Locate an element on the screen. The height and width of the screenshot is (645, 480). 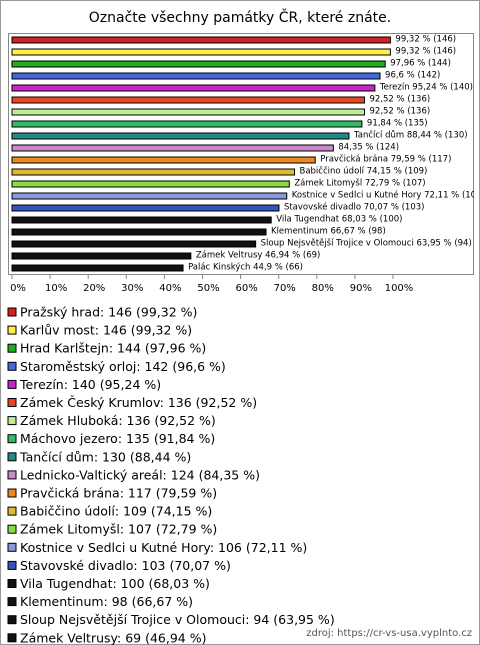
value-label: 96,6 % (142) is located at coordinates (412, 76).